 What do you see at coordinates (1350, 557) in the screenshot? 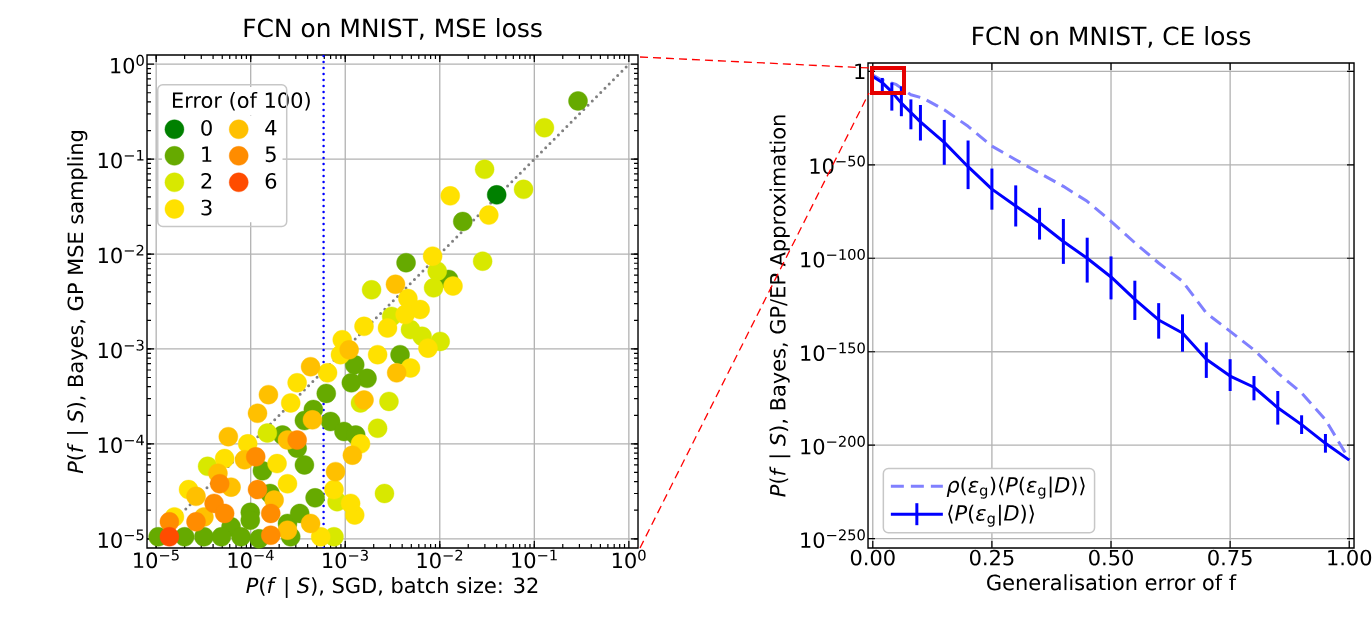
I see `x-tick-label: 1.00` at bounding box center [1350, 557].